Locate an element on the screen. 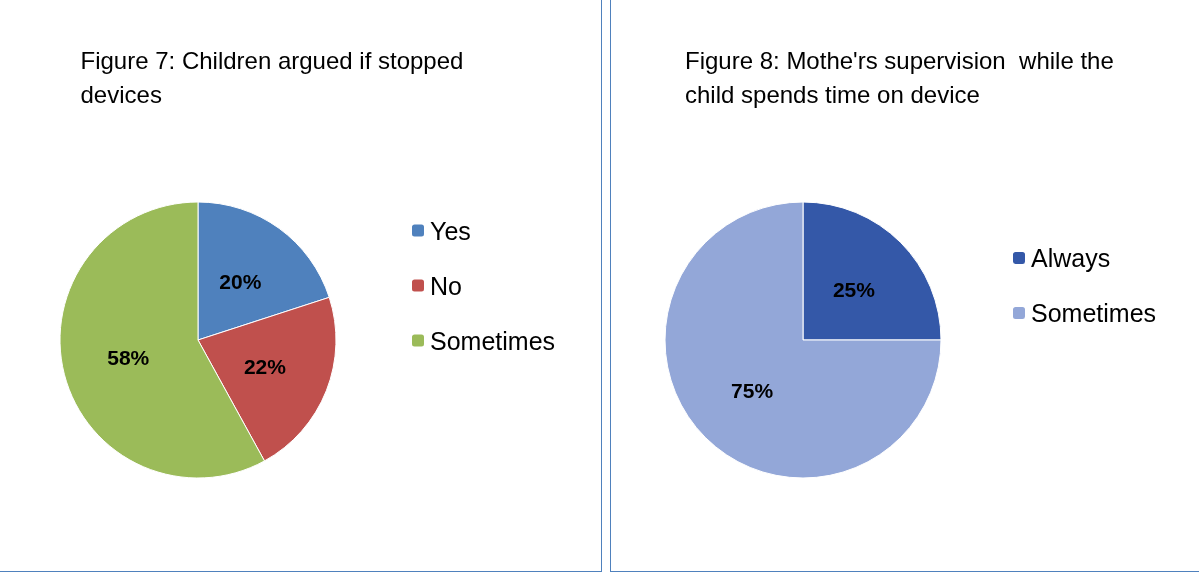  legend-label: No is located at coordinates (446, 285).